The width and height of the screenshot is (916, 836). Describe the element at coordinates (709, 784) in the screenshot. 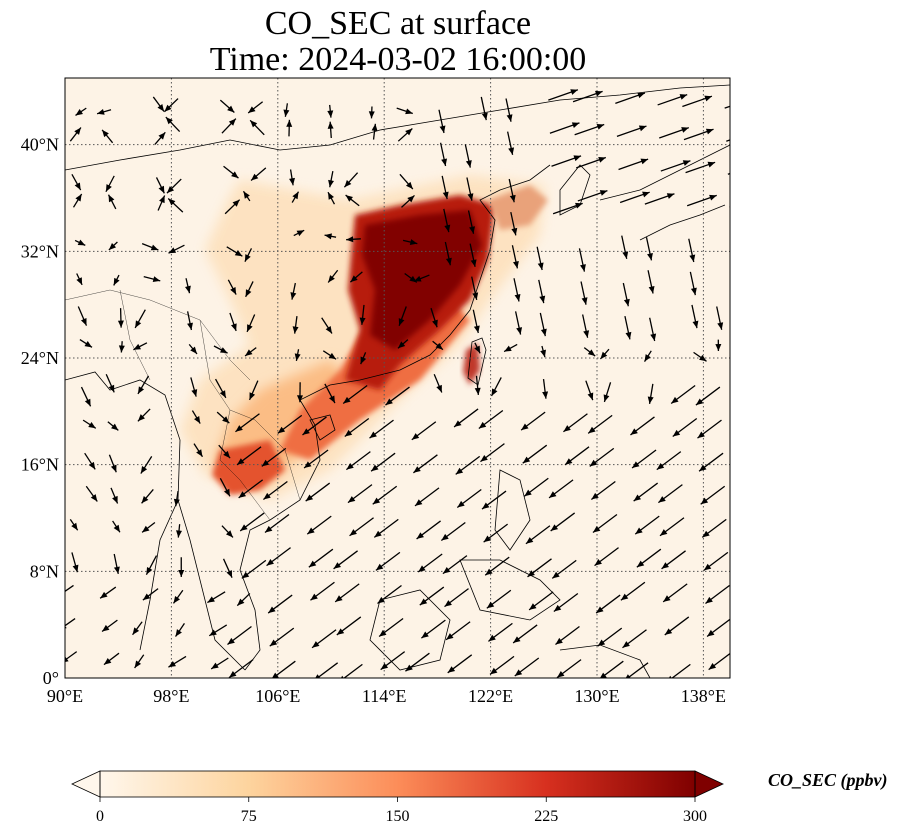

I see `colorbar-extend-max` at that location.